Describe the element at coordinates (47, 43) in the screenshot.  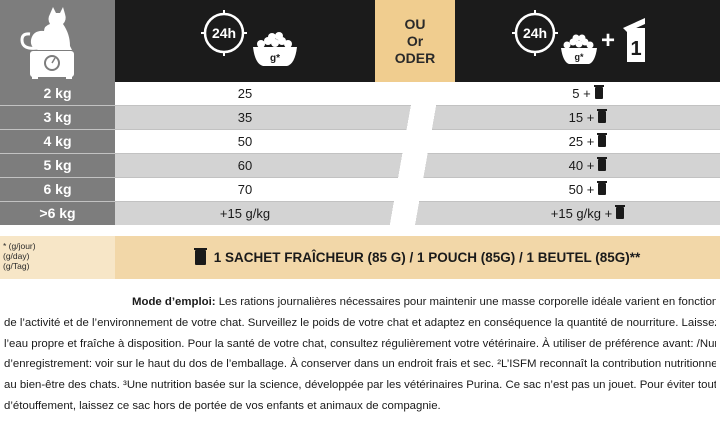
I see `cat-on-scale-icon` at that location.